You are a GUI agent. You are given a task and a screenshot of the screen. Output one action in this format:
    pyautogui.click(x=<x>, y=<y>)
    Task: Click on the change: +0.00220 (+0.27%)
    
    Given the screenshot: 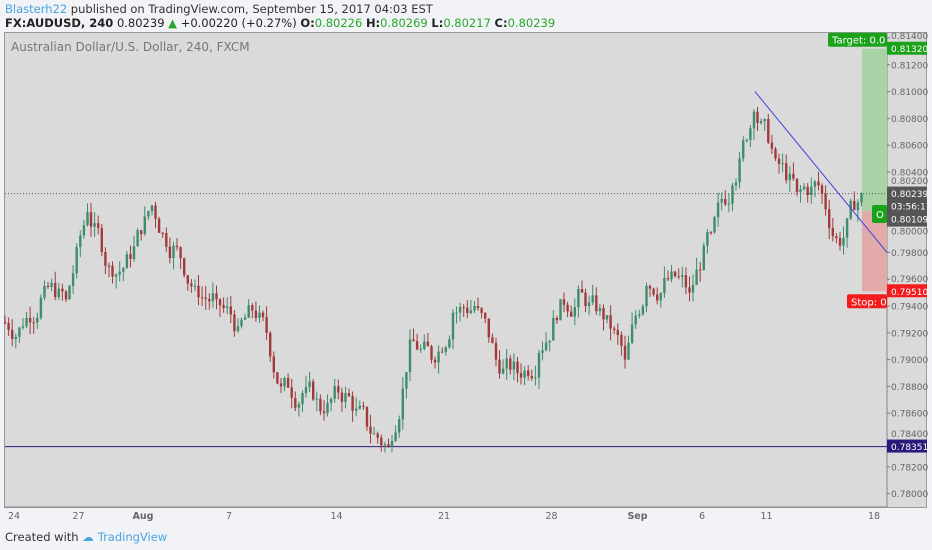 What is the action you would take?
    pyautogui.click(x=238, y=23)
    